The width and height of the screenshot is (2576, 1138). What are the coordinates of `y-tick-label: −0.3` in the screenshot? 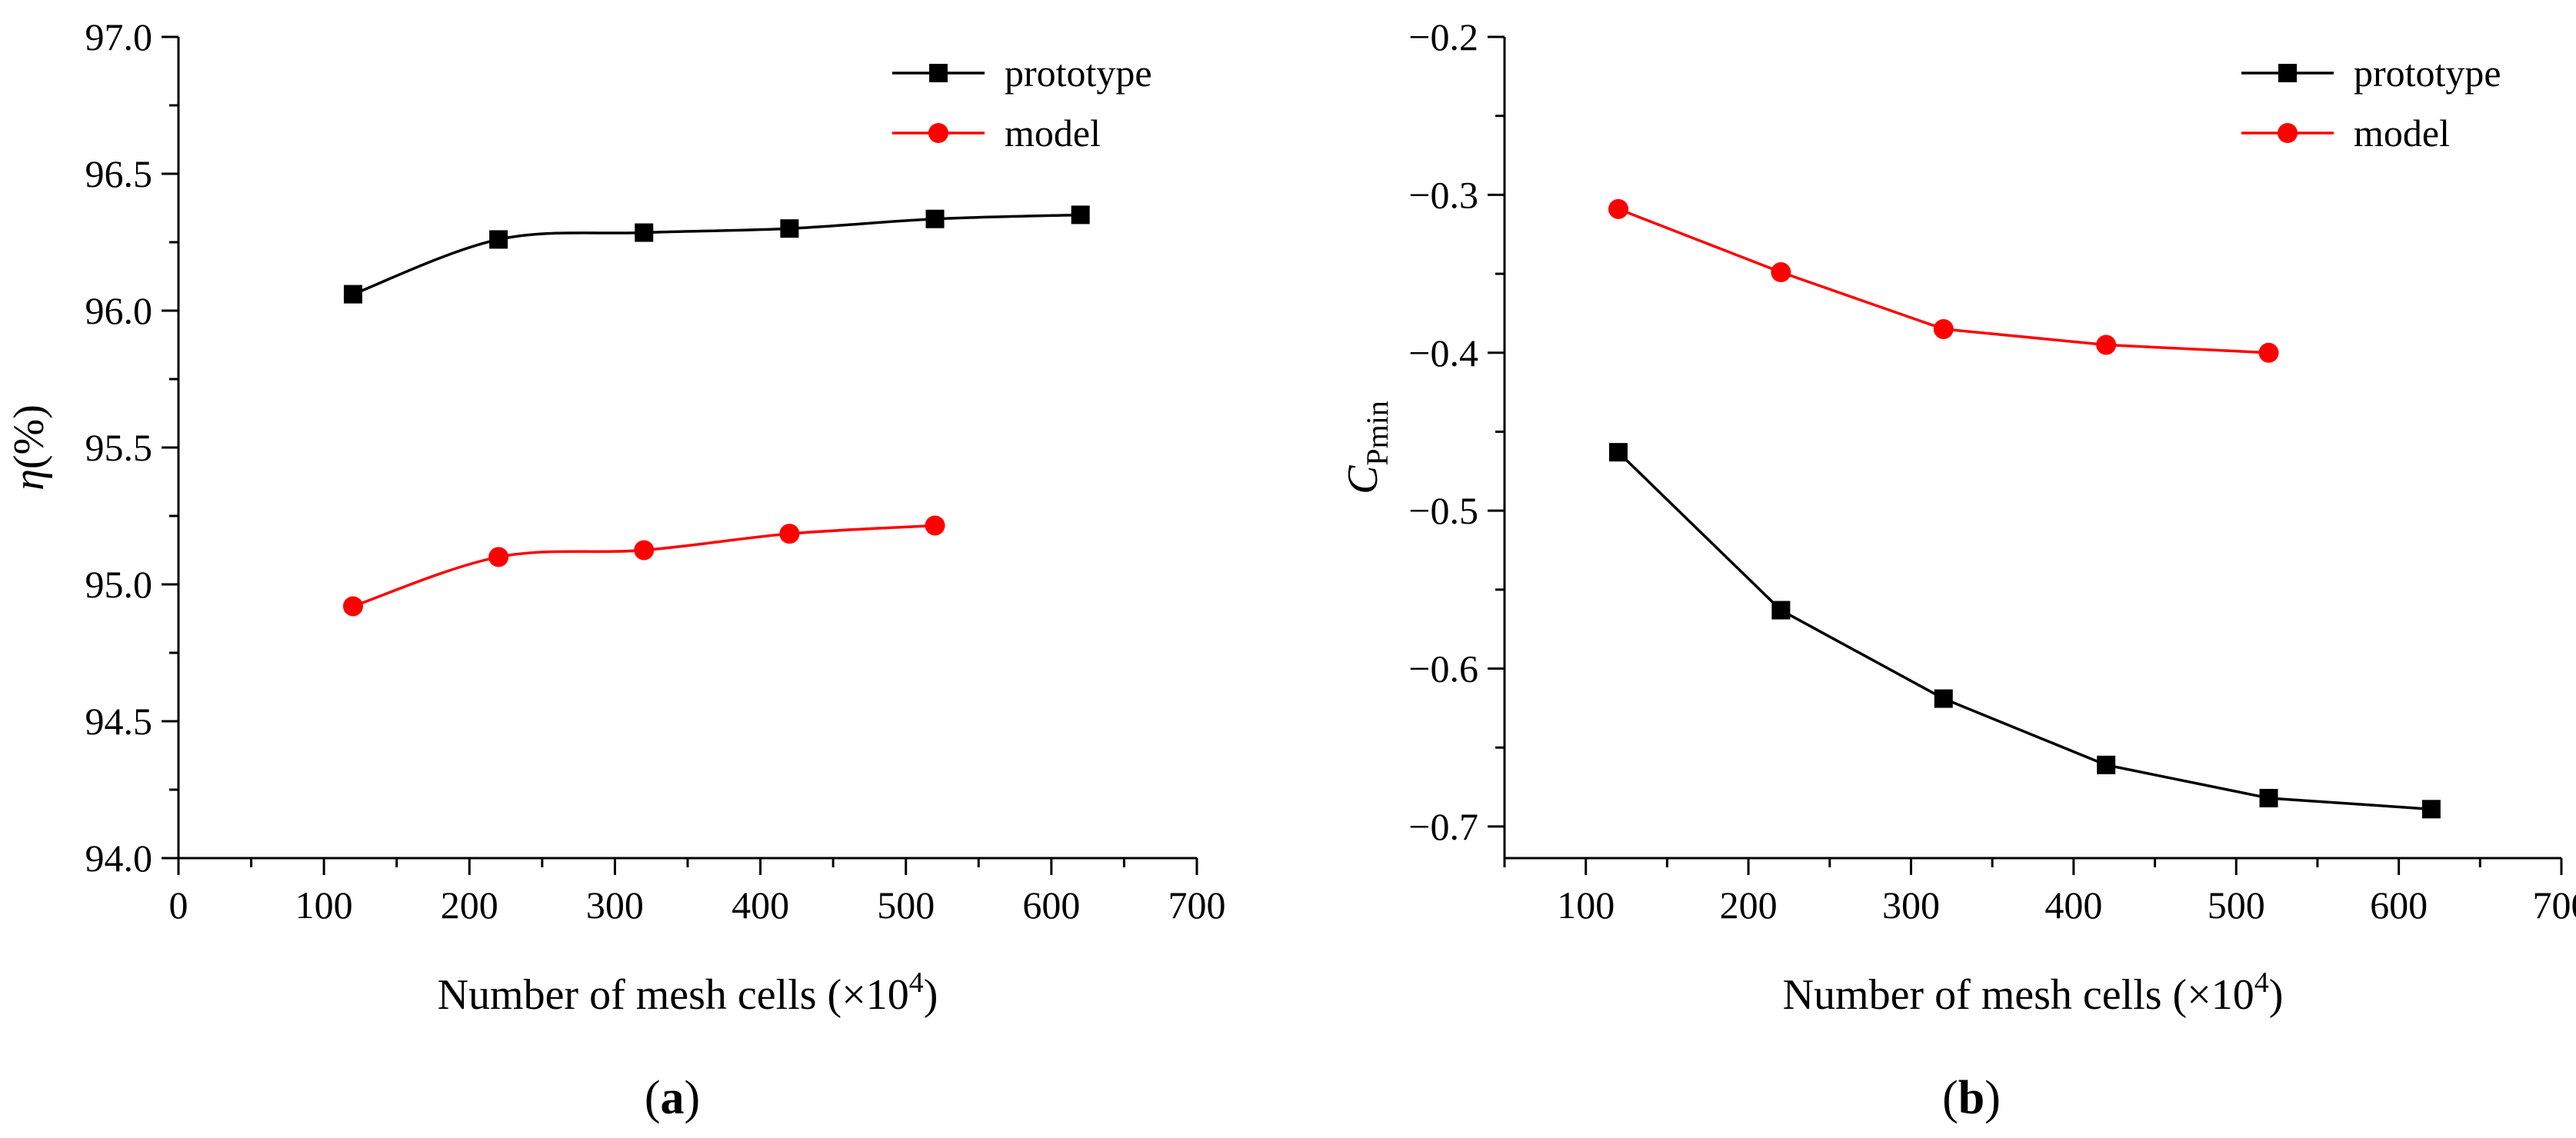 It's located at (1443, 194).